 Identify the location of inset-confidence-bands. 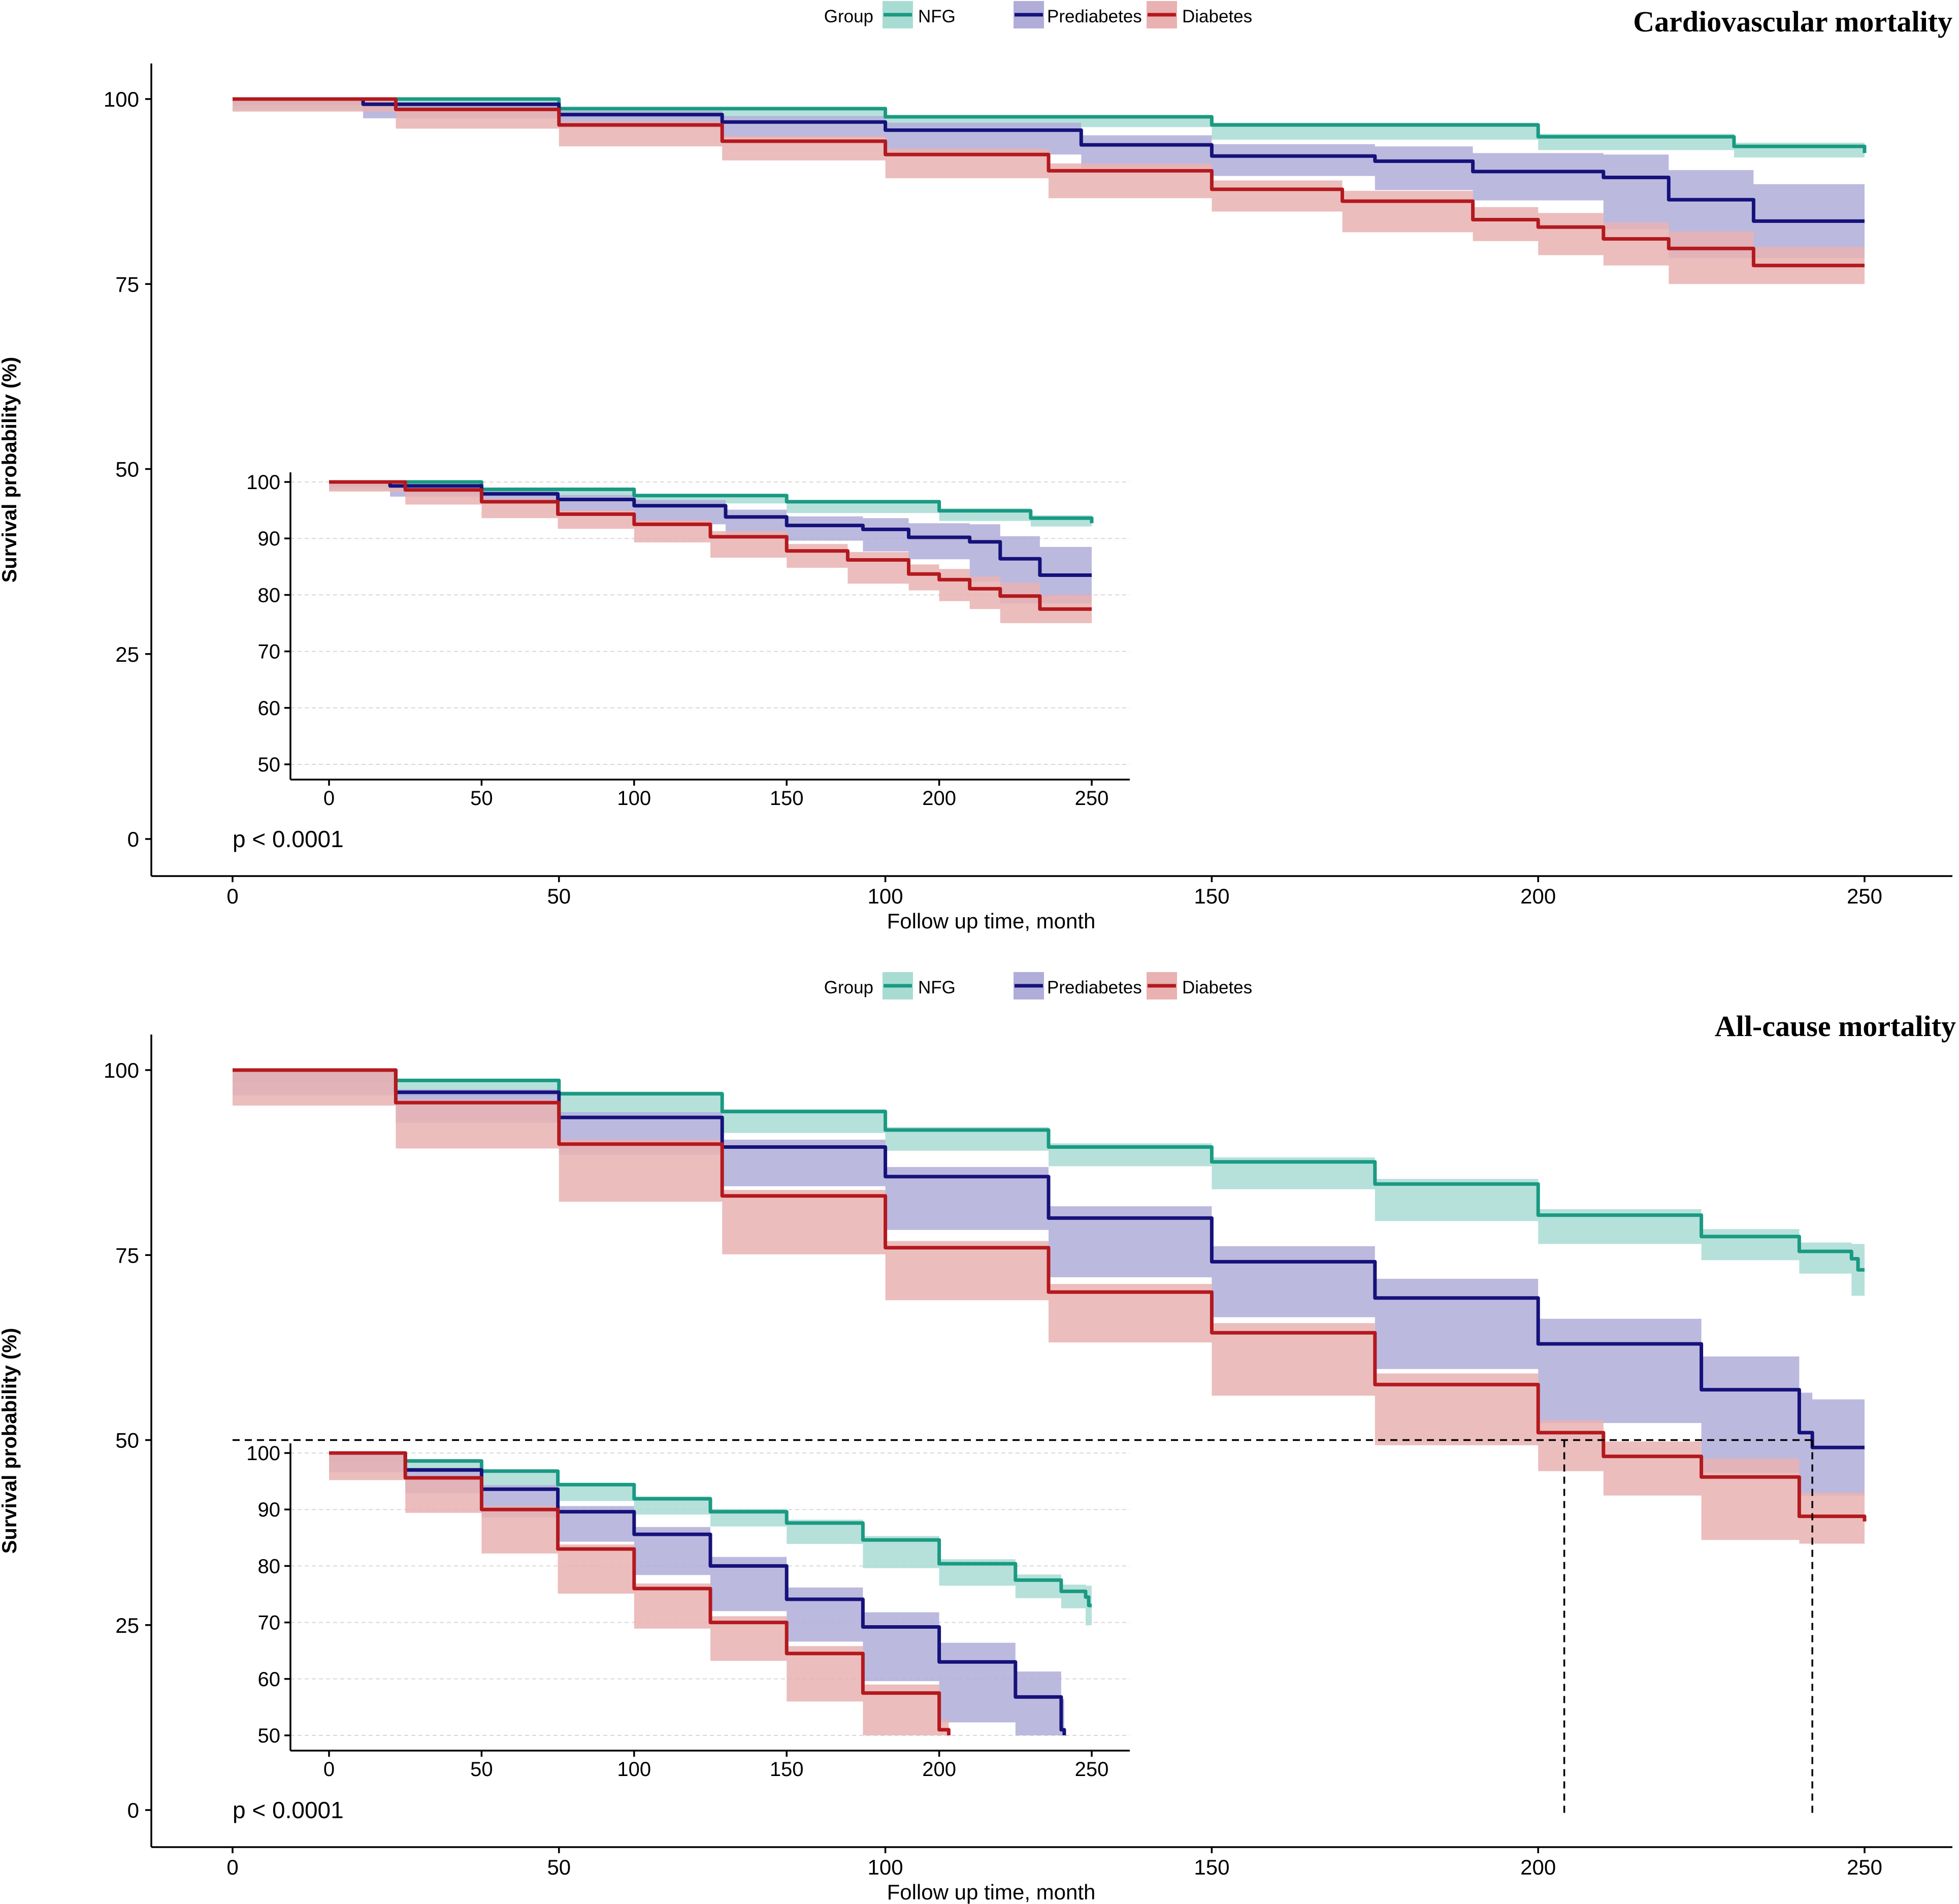
(711, 552).